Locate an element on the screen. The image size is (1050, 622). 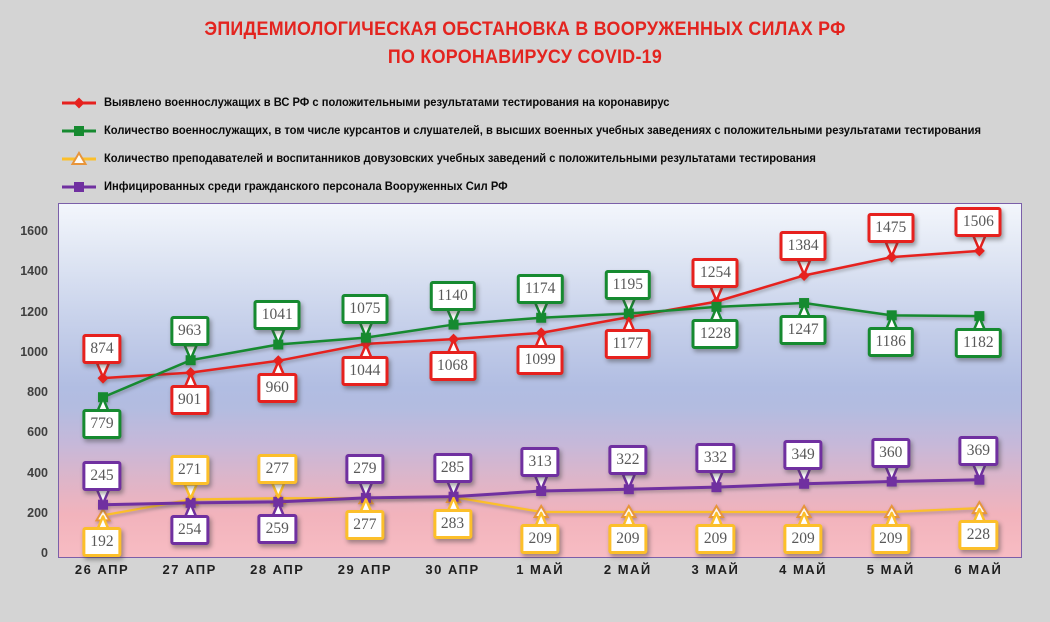
y-tick-label: 1400 is located at coordinates (34, 271).